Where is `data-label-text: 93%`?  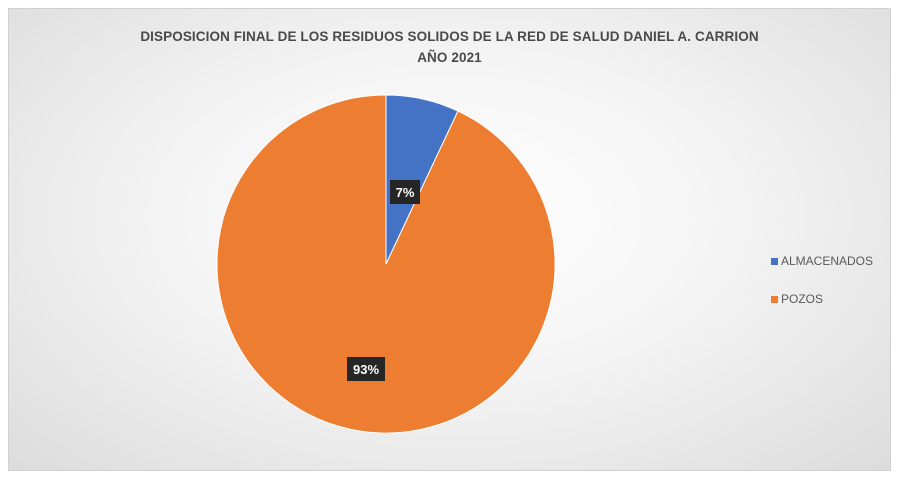 data-label-text: 93% is located at coordinates (366, 369).